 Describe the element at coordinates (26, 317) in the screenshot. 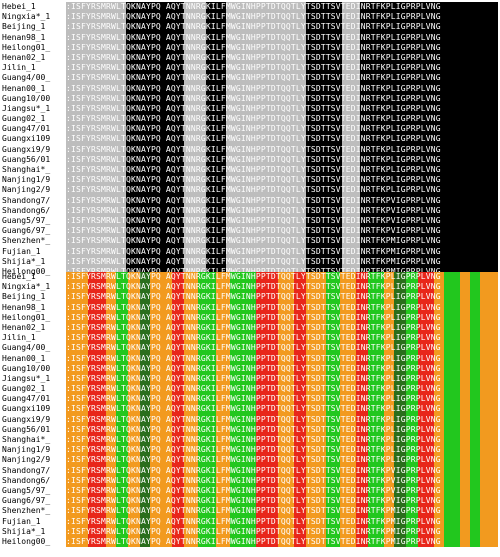

I see `sequence-name: Heilong01_` at that location.